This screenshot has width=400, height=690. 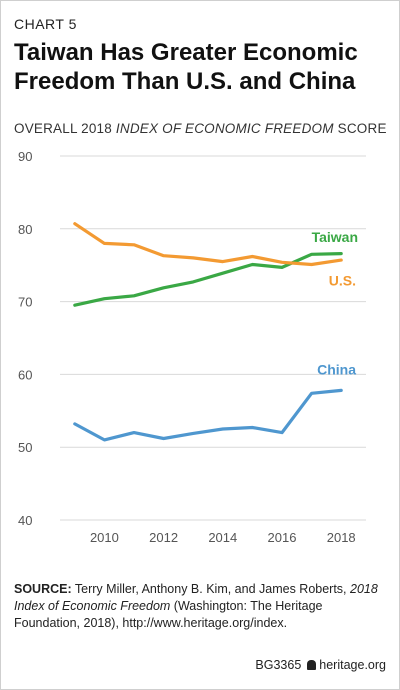 I want to click on y-tick-label: 70, so click(x=25, y=302).